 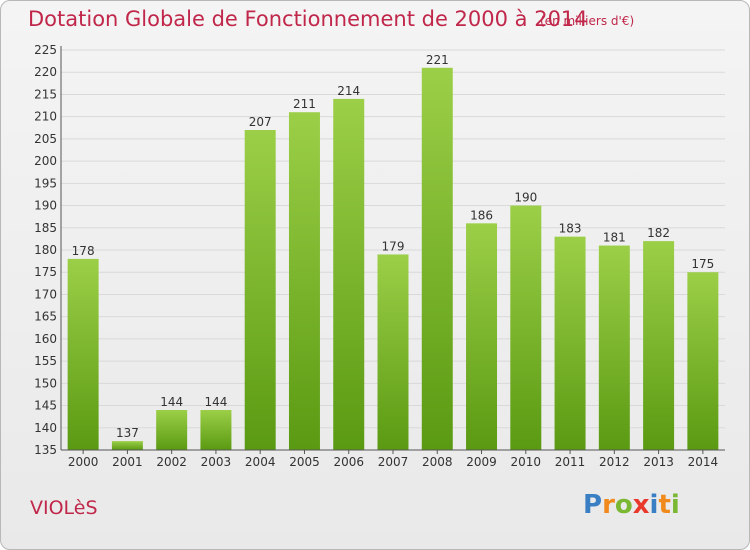 I want to click on bar-value-label: 186, so click(x=481, y=215).